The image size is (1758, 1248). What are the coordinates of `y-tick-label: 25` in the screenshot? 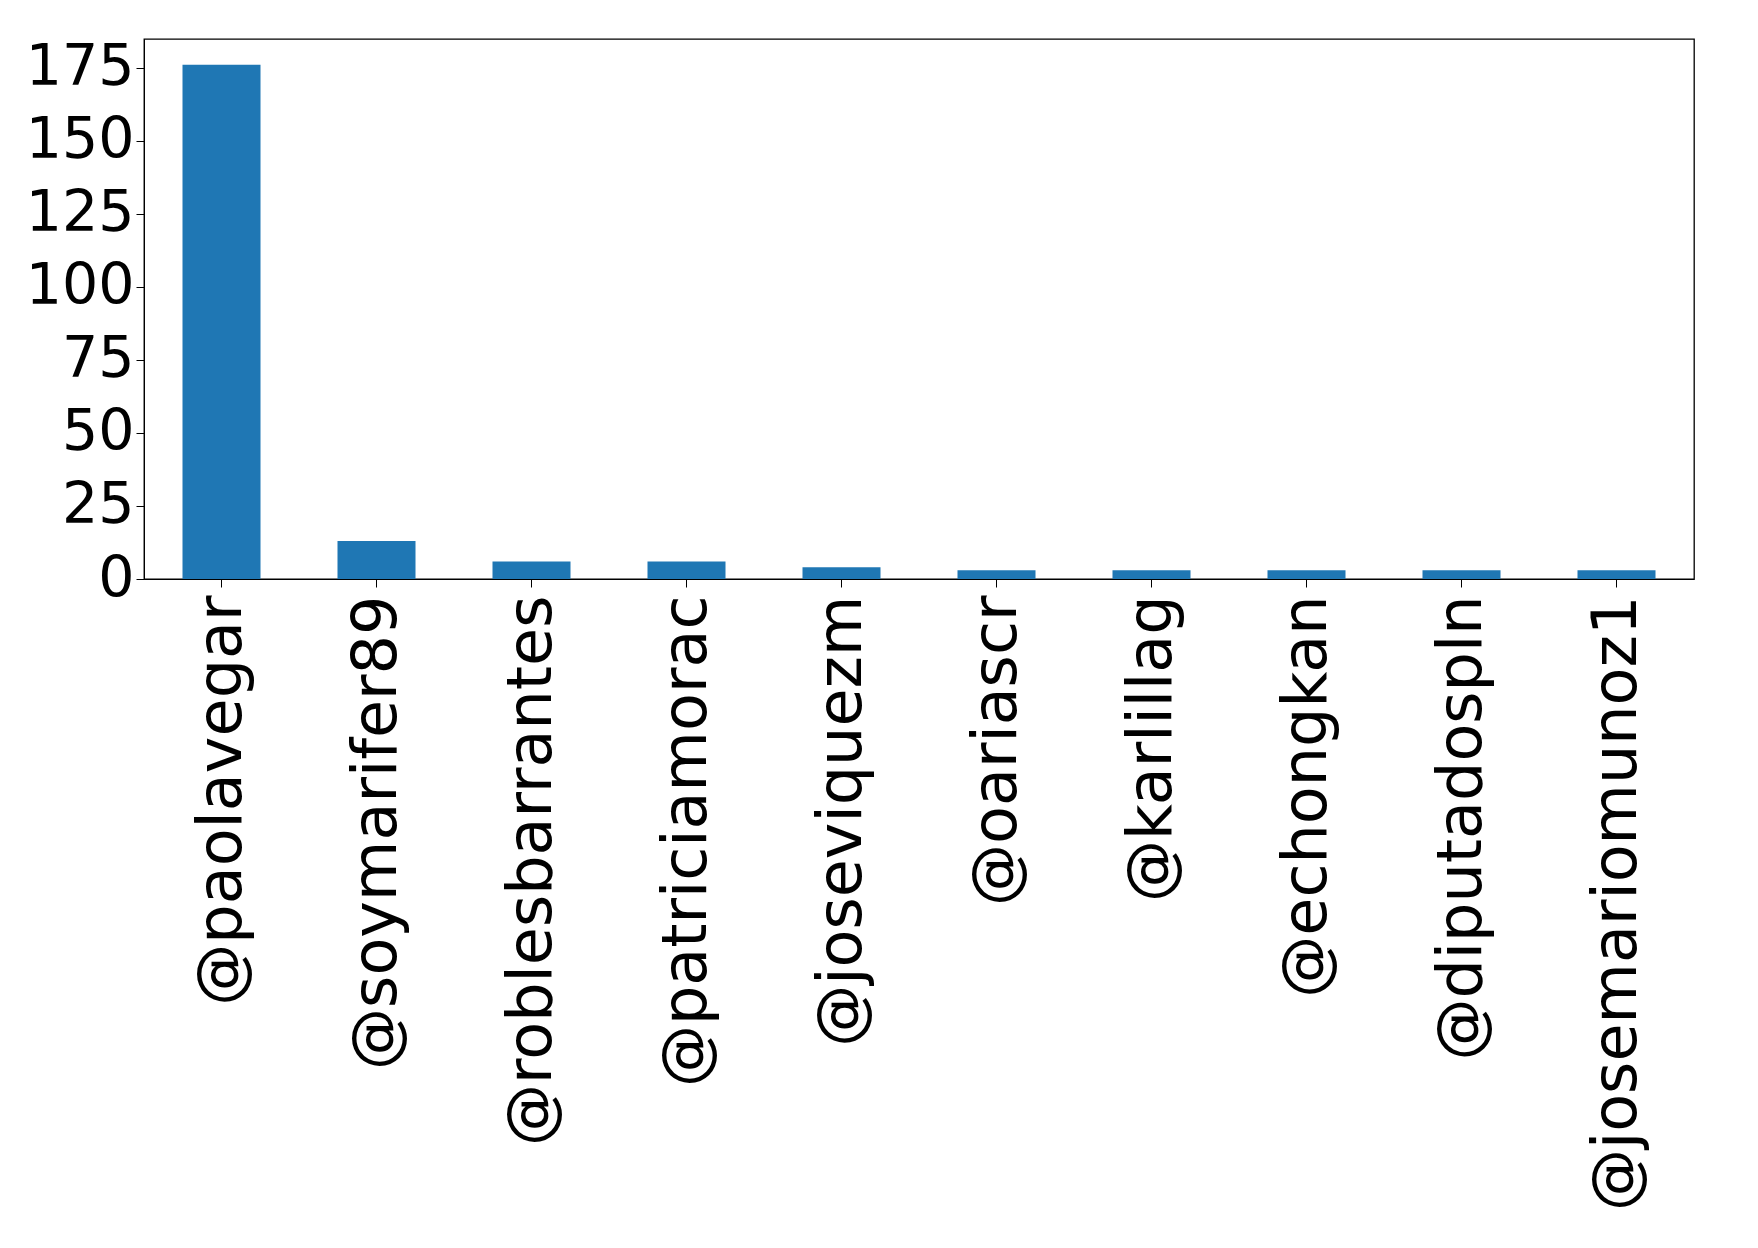 It's located at (98, 503).